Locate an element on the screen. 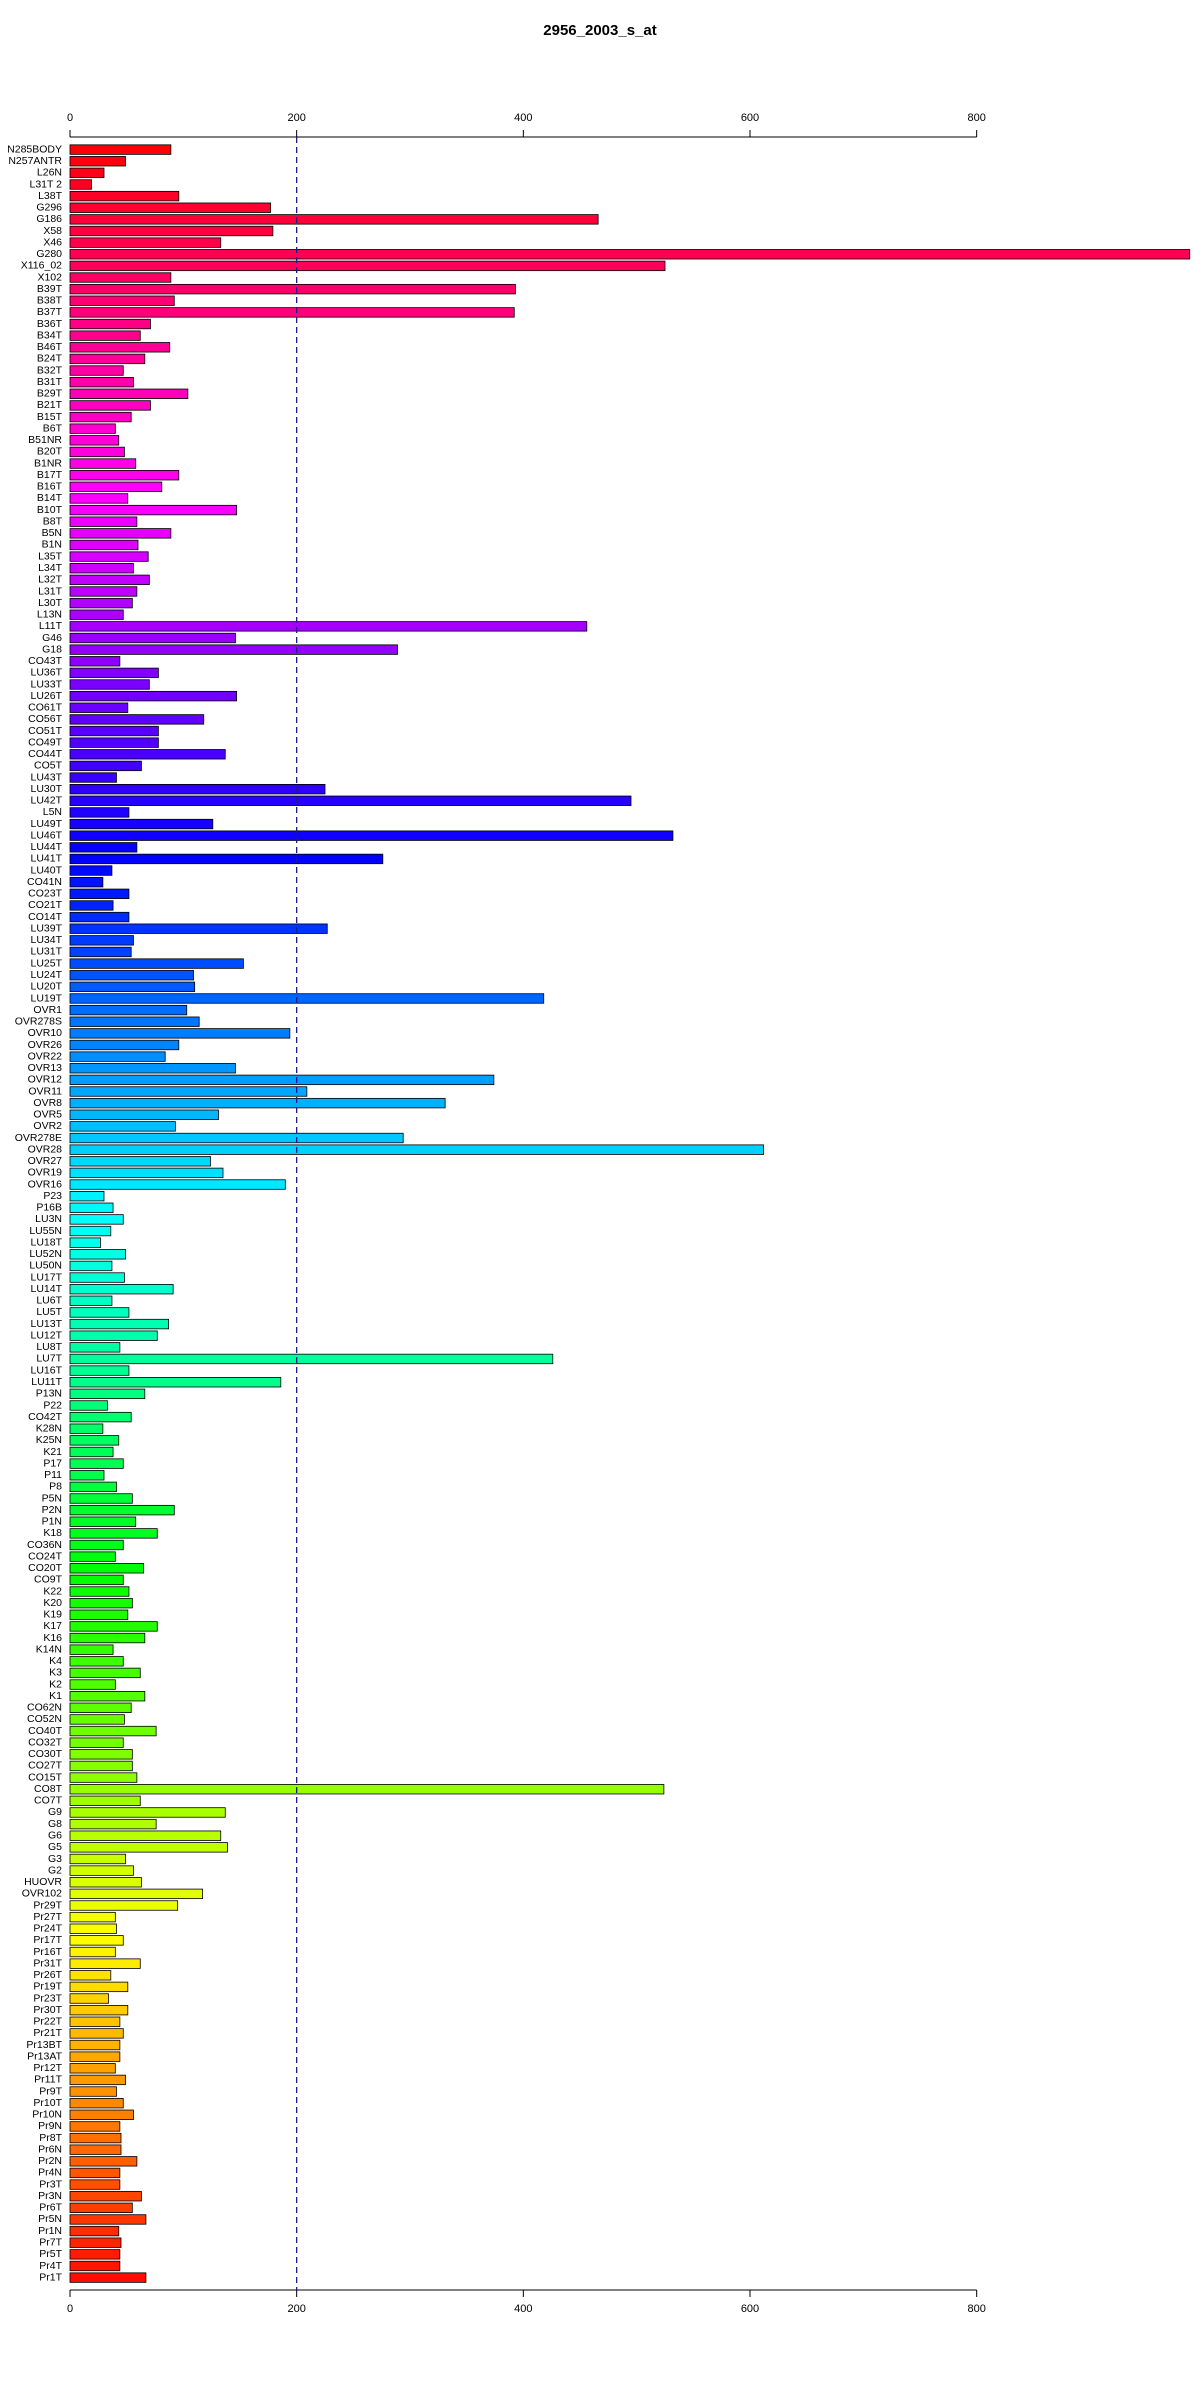  y-tick-label: B1N is located at coordinates (52, 545).